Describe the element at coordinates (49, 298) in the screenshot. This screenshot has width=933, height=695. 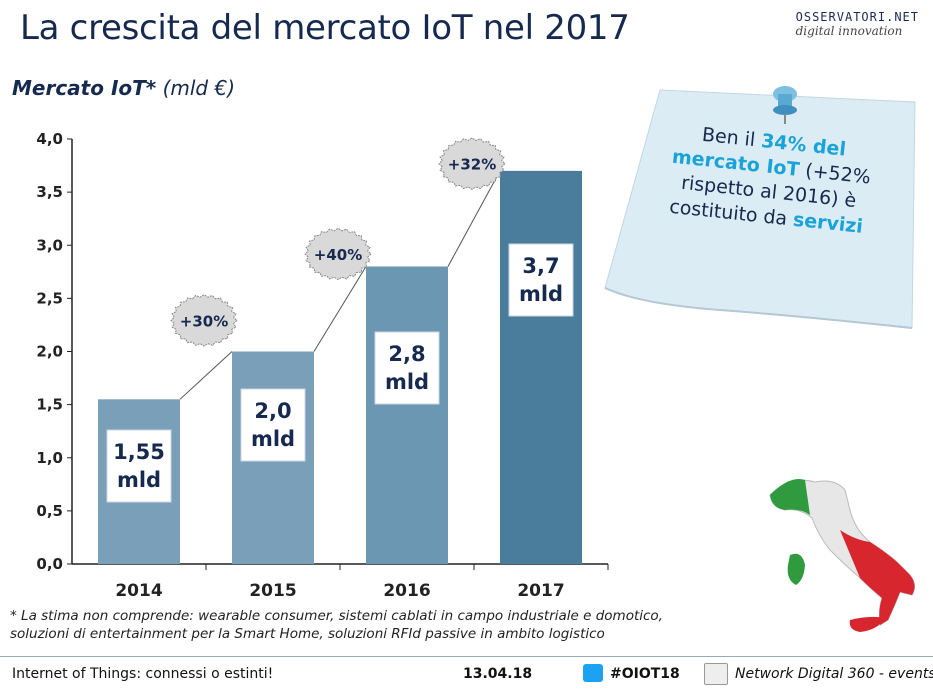
I see `y-tick-label: 2,5` at that location.